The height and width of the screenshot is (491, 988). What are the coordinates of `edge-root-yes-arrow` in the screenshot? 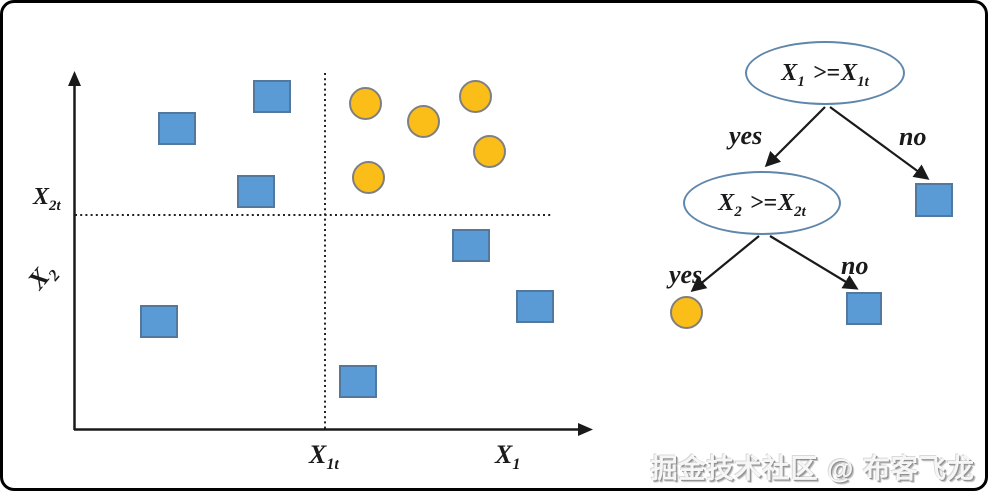 It's located at (795, 137).